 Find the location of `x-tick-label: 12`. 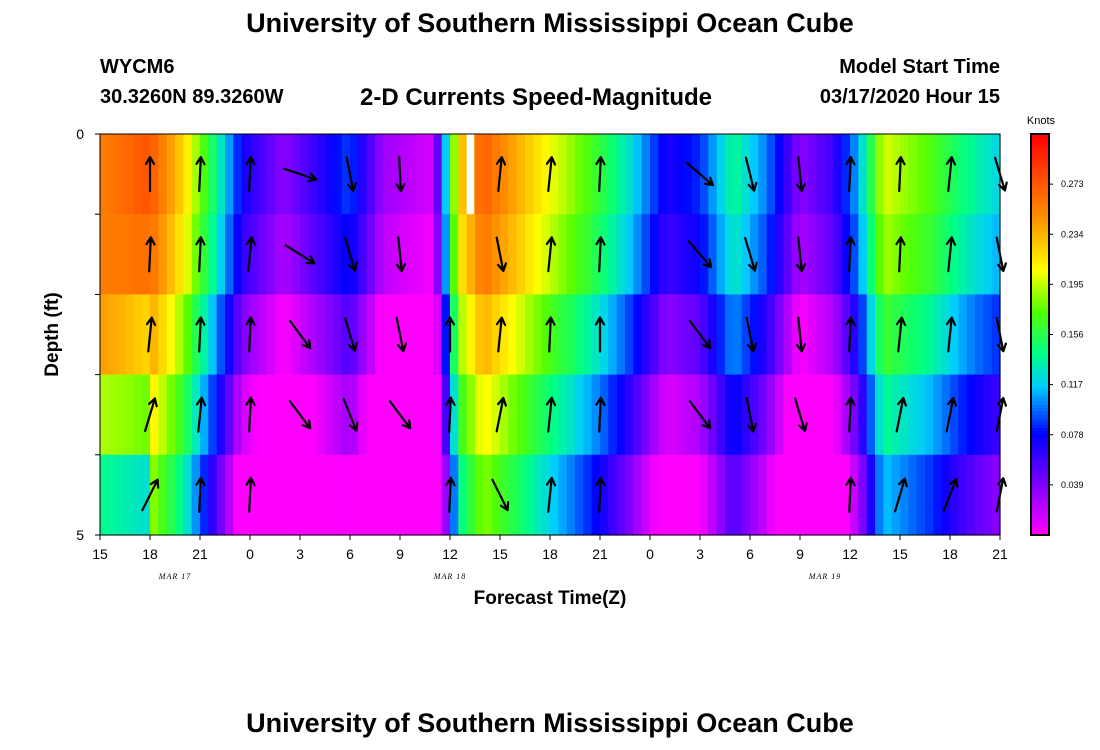

x-tick-label: 12 is located at coordinates (450, 554).